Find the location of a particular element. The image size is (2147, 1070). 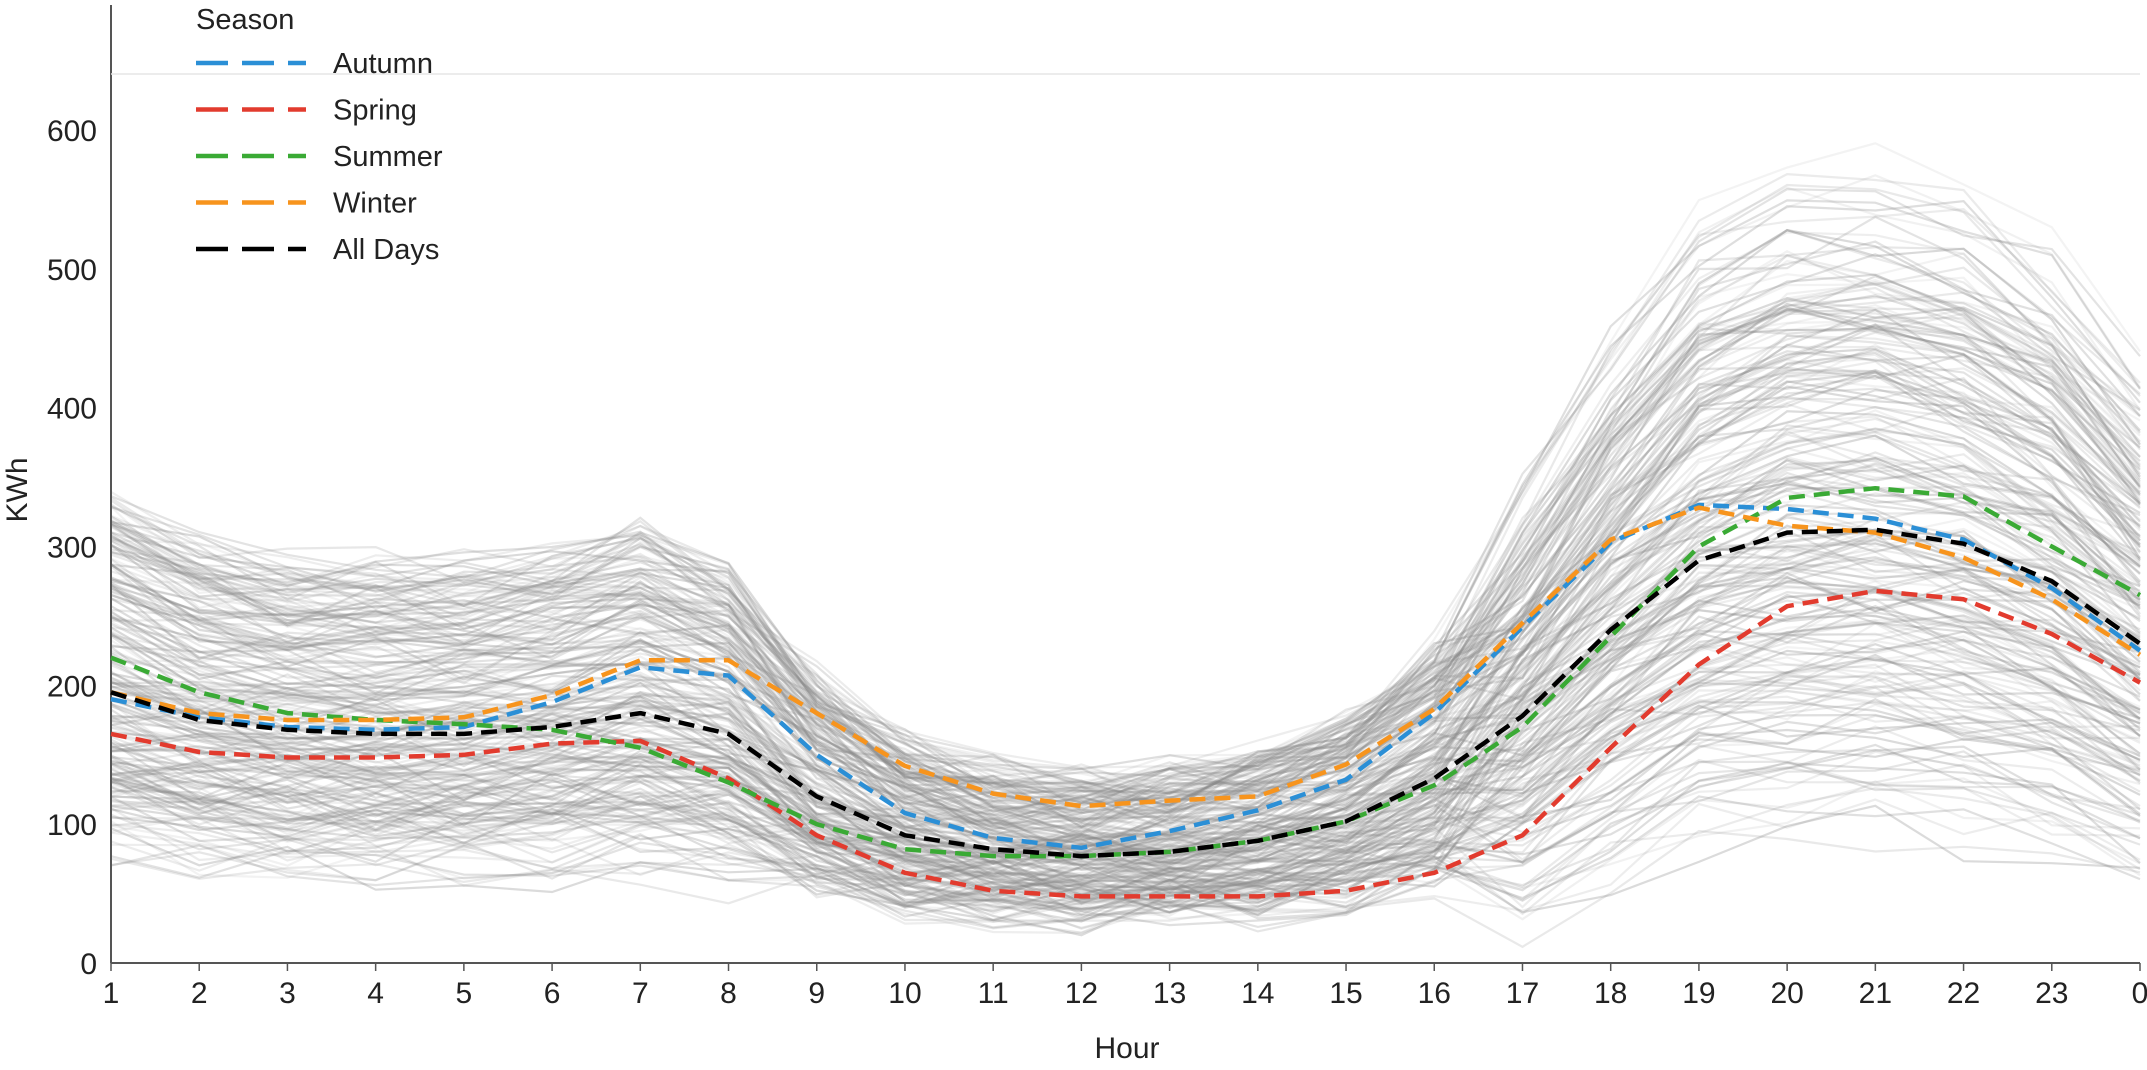

x-tick-label: 4 is located at coordinates (375, 993).